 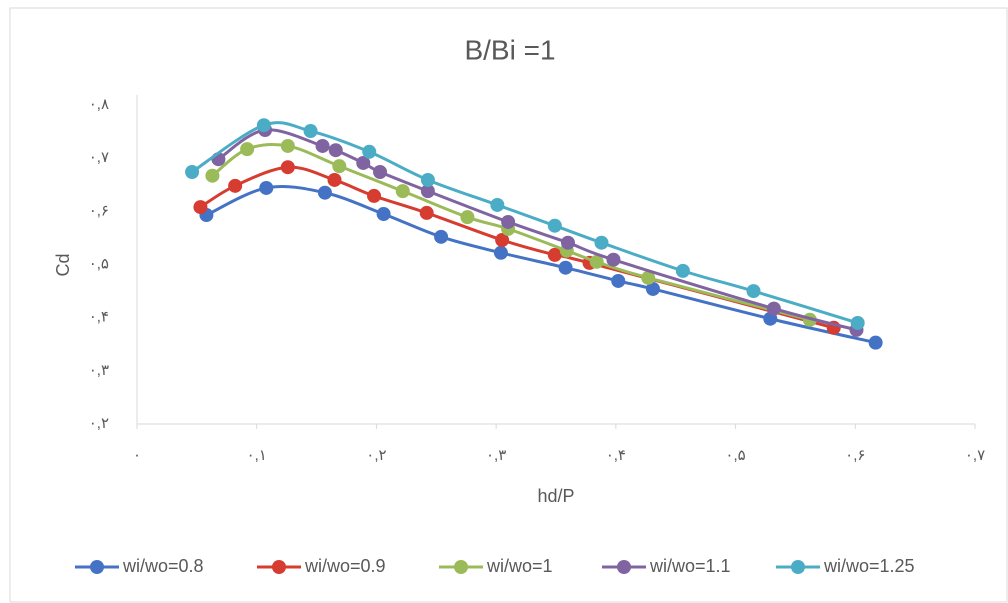 I want to click on legend-label: wi/wo=0.8, so click(x=163, y=566).